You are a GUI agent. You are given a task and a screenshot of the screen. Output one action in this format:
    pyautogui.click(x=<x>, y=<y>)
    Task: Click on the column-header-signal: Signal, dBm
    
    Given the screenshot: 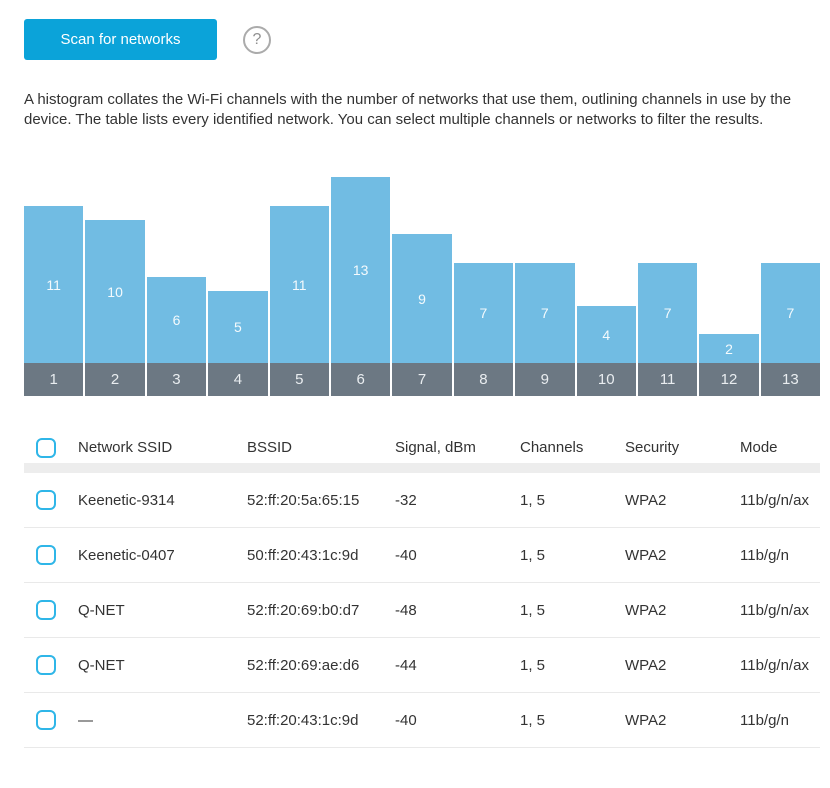 What is the action you would take?
    pyautogui.click(x=435, y=447)
    